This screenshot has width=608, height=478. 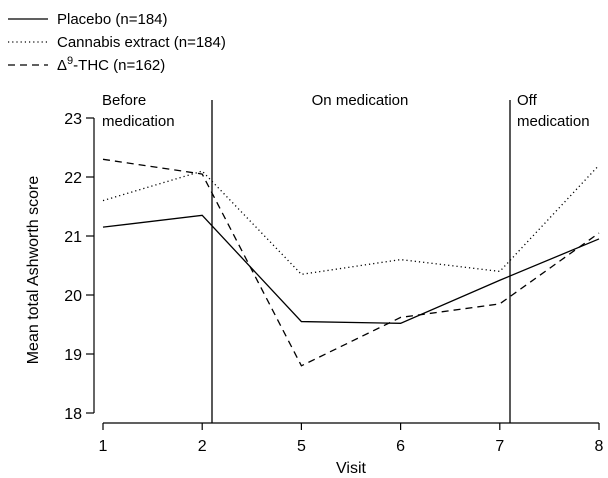 What do you see at coordinates (112, 19) in the screenshot?
I see `legend-label: Placebo (n=184)` at bounding box center [112, 19].